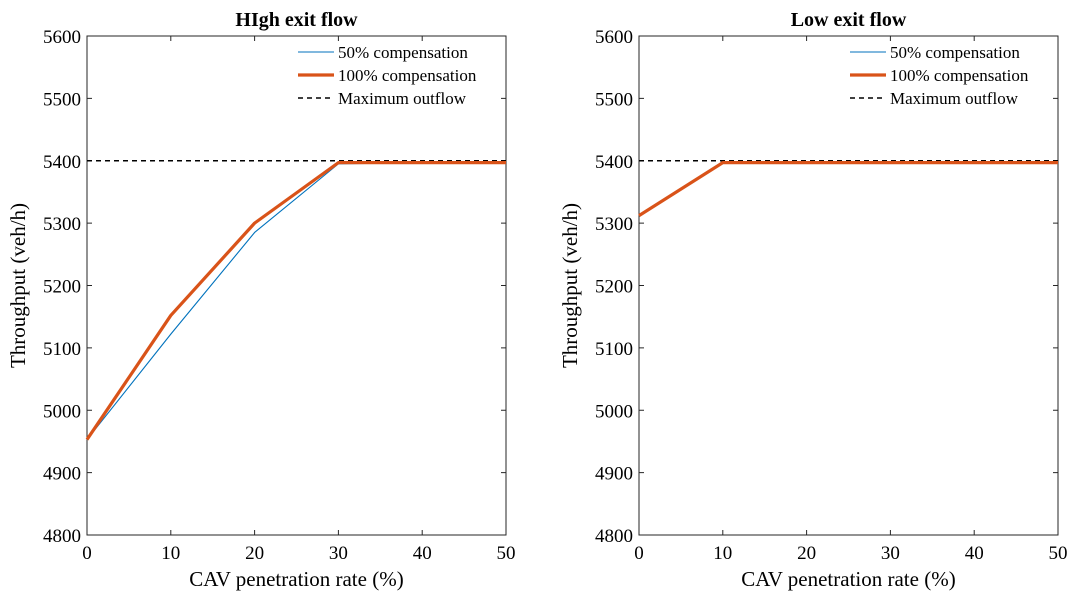  Describe the element at coordinates (849, 20) in the screenshot. I see `chart-title: Low exit flow` at that location.